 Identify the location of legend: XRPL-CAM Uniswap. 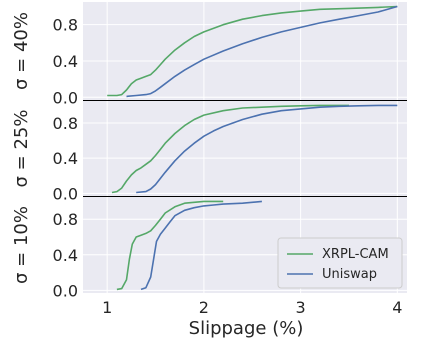
(340, 263).